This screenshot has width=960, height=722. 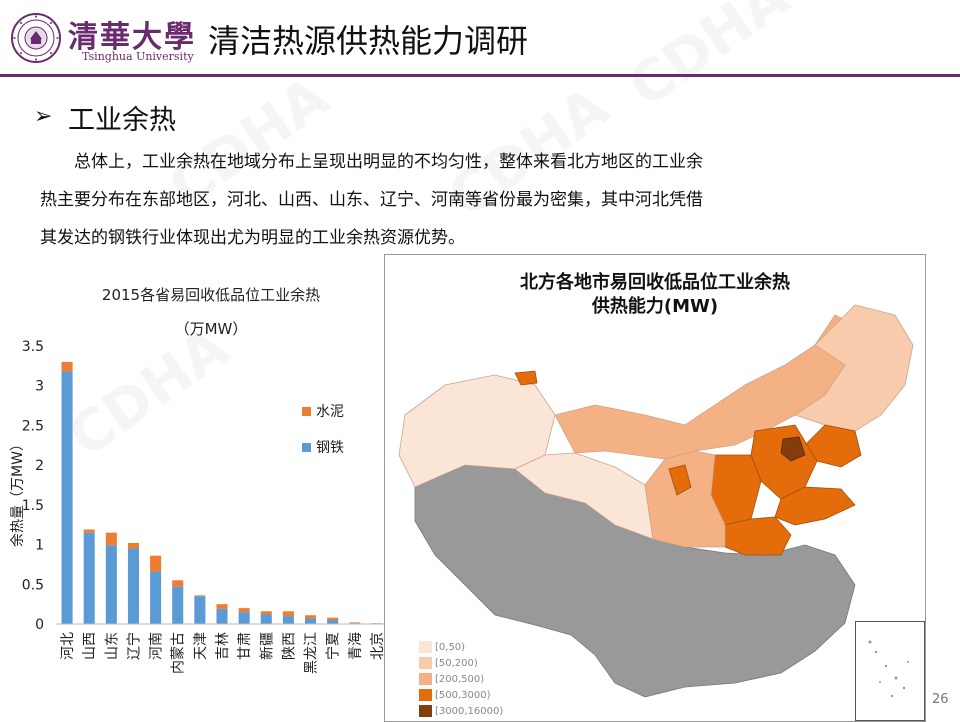 I want to click on map-region-neimenggu, so click(x=705, y=387).